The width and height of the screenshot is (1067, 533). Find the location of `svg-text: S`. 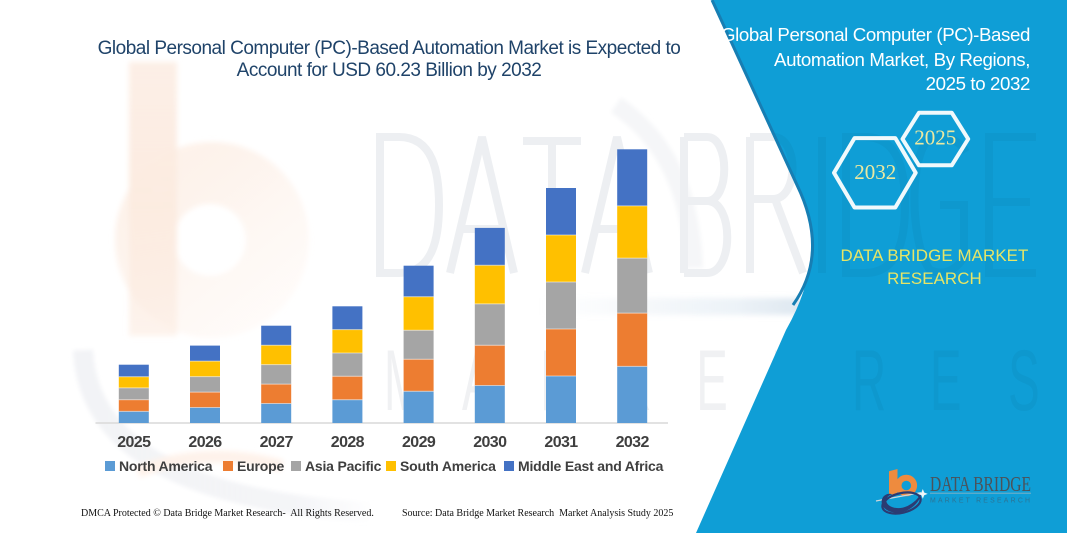

svg-text: S is located at coordinates (1024, 380).